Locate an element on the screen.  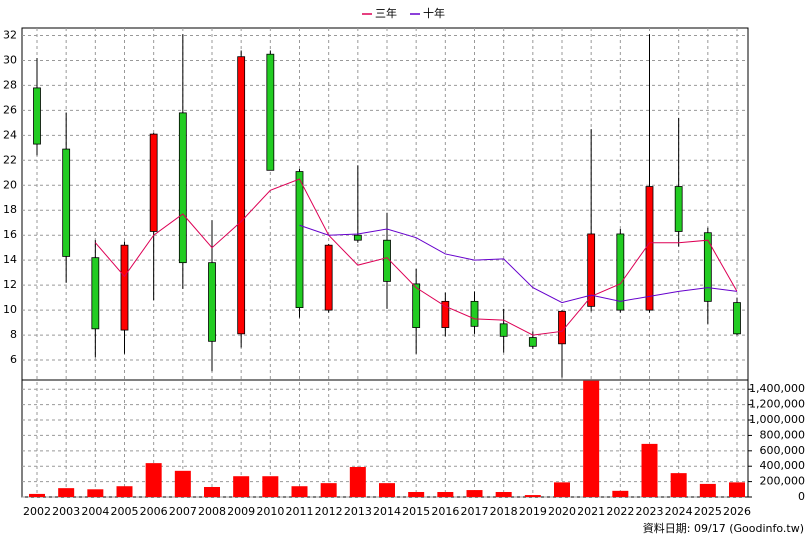
x-tick-label: 2022 is located at coordinates (620, 511).